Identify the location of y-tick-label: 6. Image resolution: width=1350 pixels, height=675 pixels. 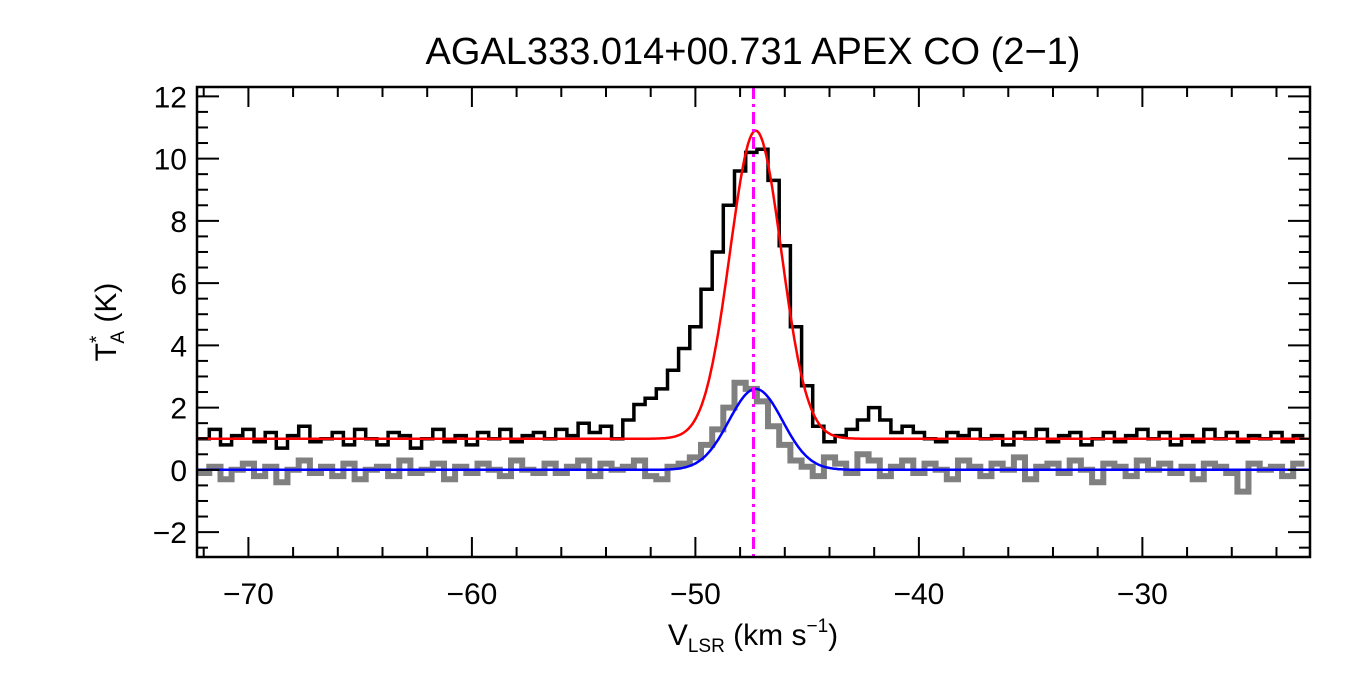
(178, 284).